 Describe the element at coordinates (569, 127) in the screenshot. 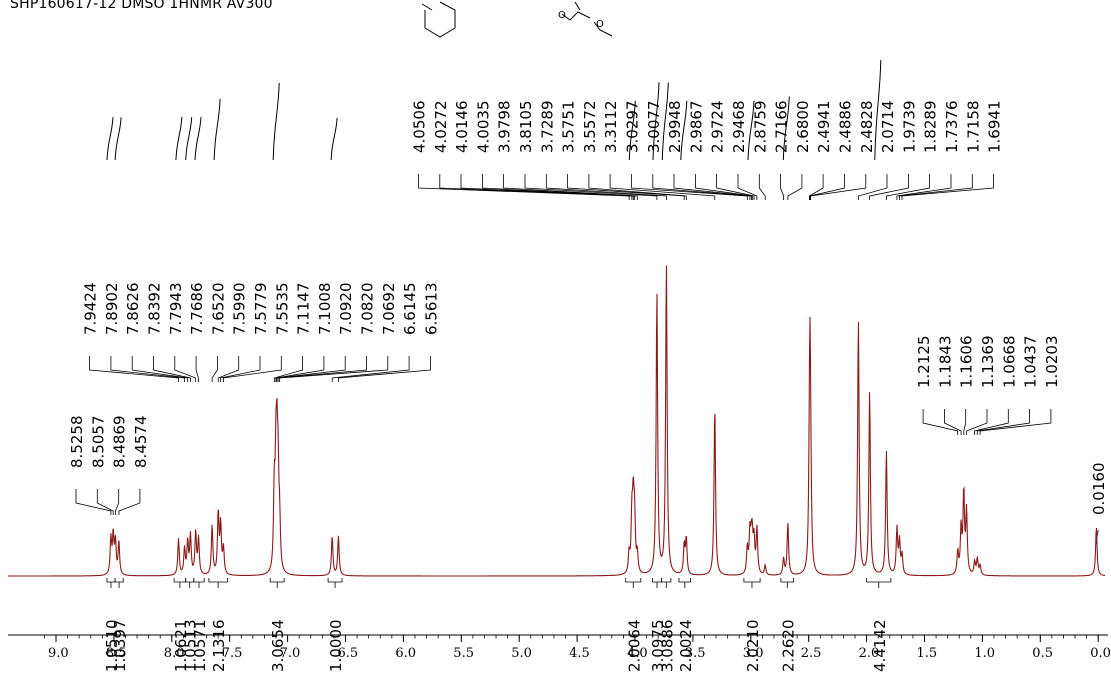

I see `peak-label: 3.5751` at that location.